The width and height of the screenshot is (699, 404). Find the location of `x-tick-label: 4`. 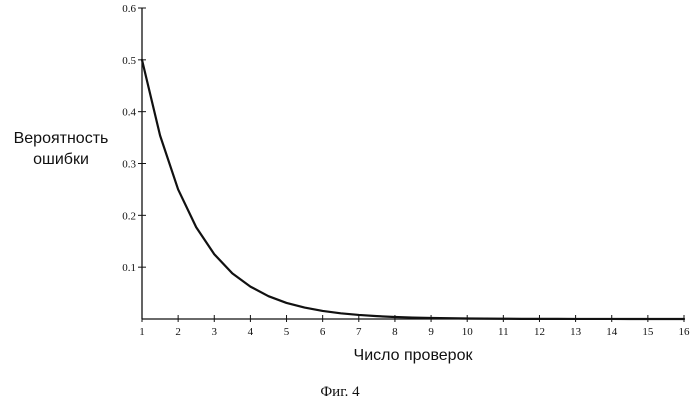

x-tick-label: 4 is located at coordinates (251, 332).